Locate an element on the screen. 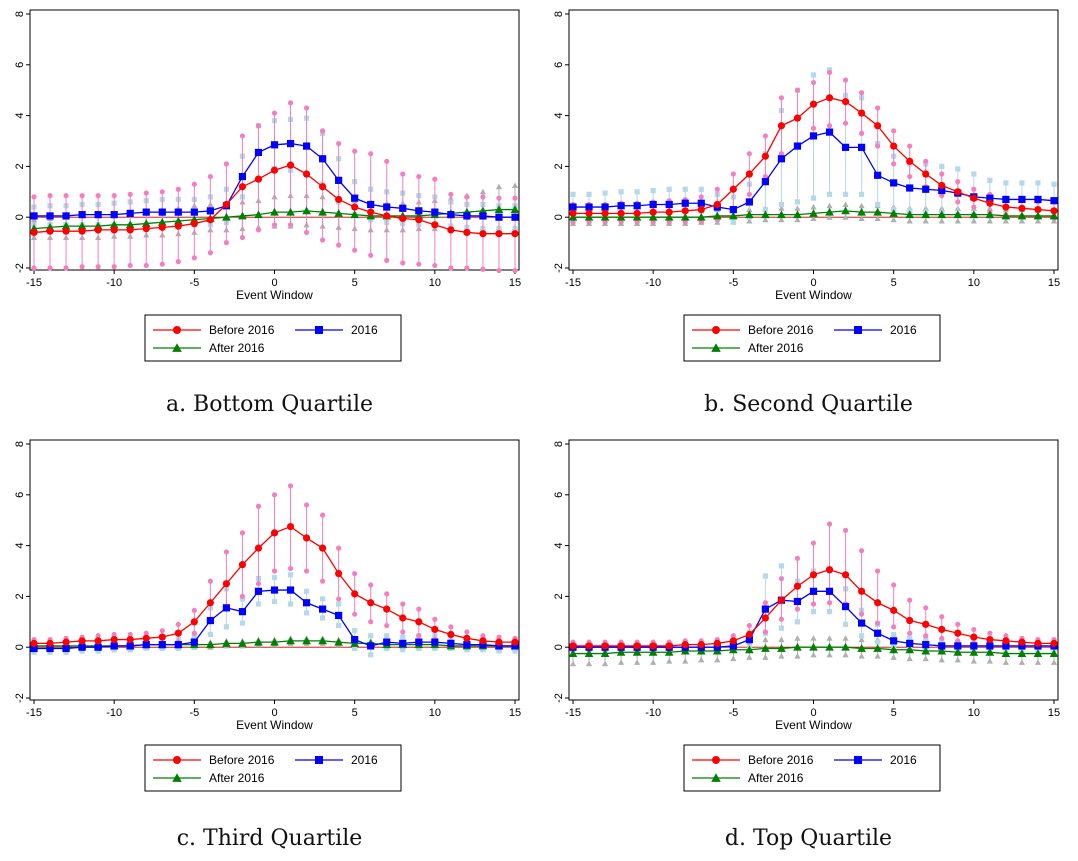 This screenshot has width=1078, height=861. y-tick-label: 8 is located at coordinates (20, 14).